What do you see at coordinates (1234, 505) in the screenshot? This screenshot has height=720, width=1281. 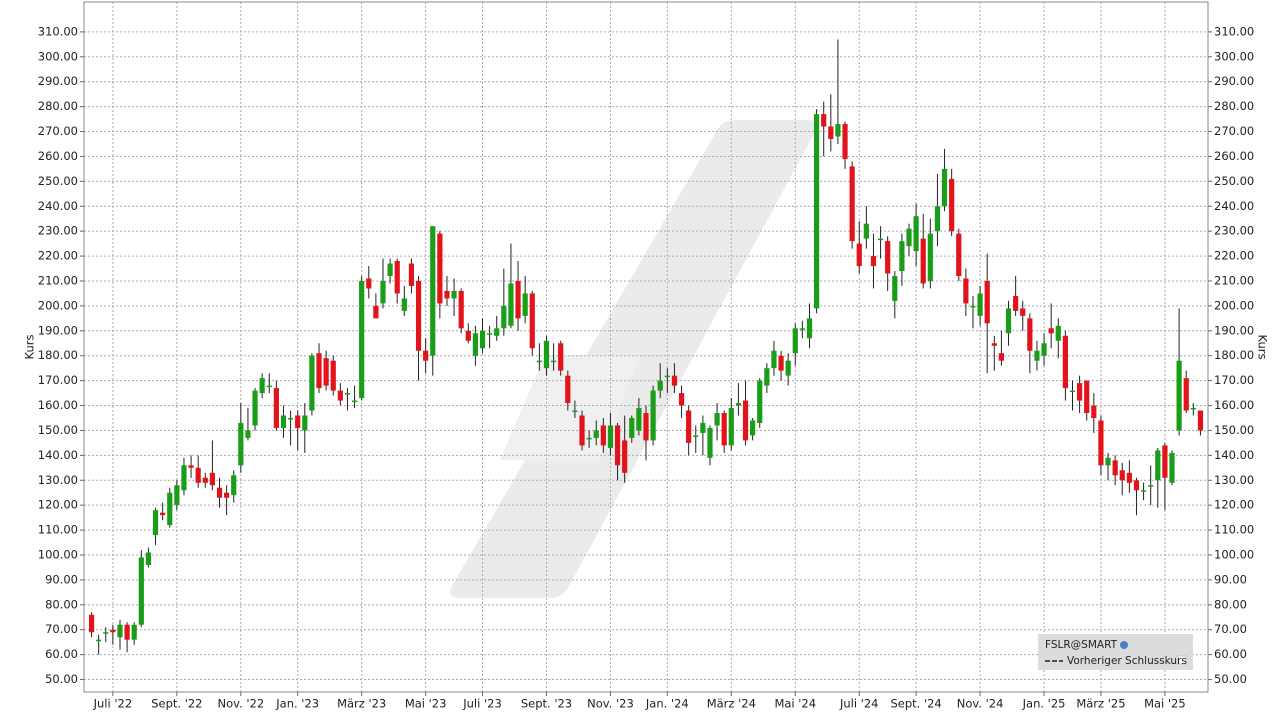 I see `y2-tick-label: 120.00` at bounding box center [1234, 505].